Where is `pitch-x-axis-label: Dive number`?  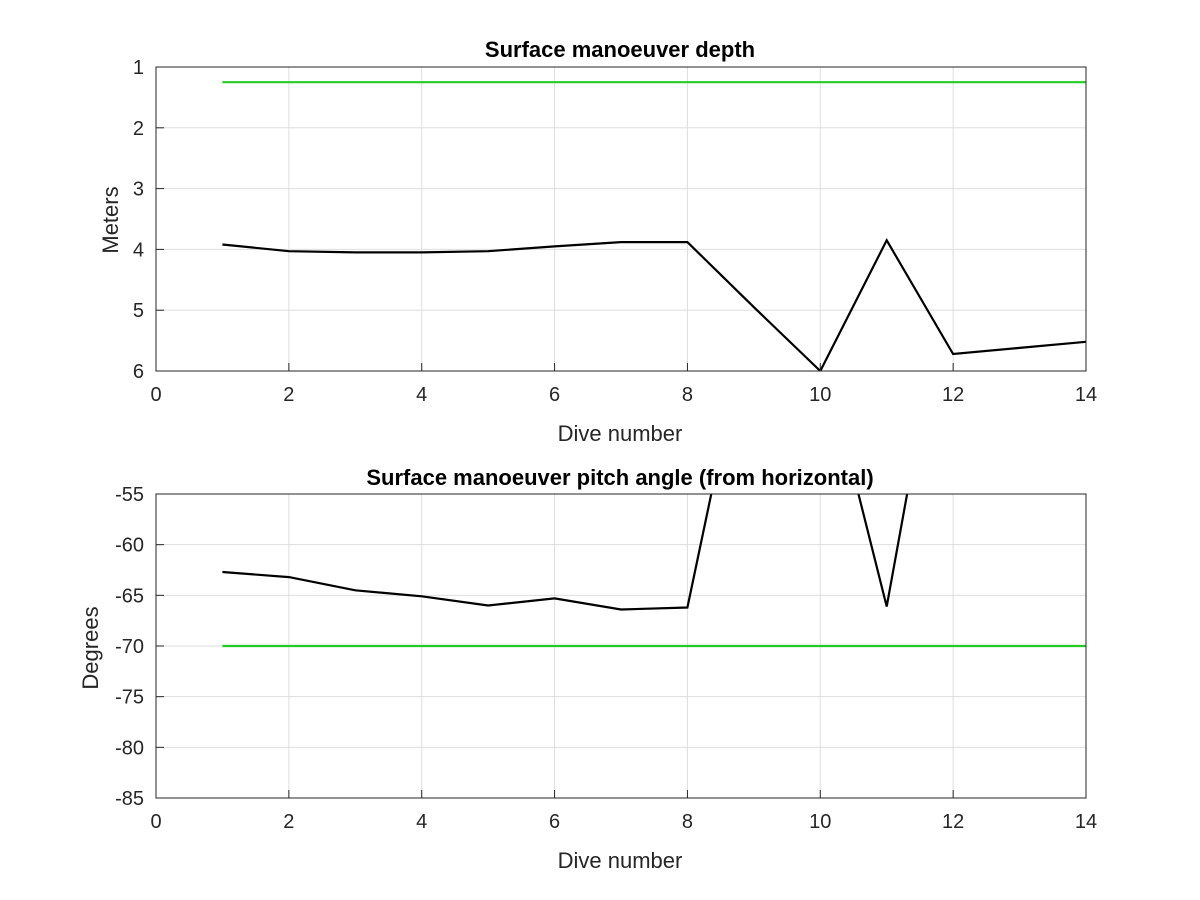
pitch-x-axis-label: Dive number is located at coordinates (620, 860).